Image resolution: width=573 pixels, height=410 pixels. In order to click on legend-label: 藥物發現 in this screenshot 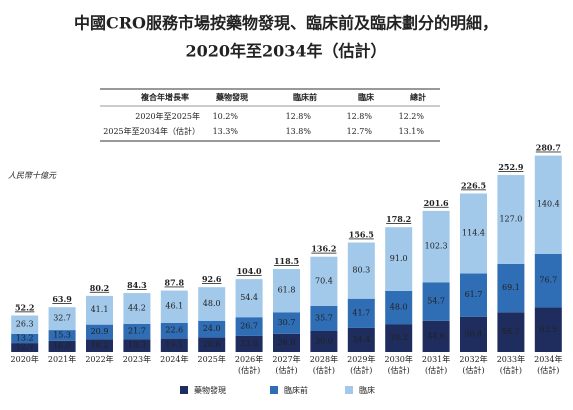, I will do `click(210, 390)`.